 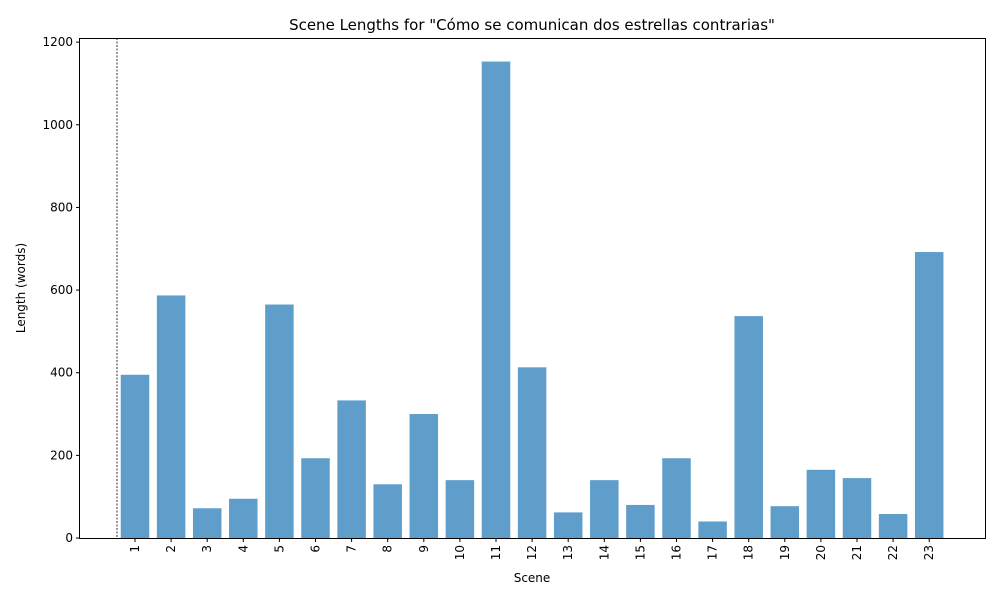 I want to click on x-tick-label: 3, so click(x=207, y=549).